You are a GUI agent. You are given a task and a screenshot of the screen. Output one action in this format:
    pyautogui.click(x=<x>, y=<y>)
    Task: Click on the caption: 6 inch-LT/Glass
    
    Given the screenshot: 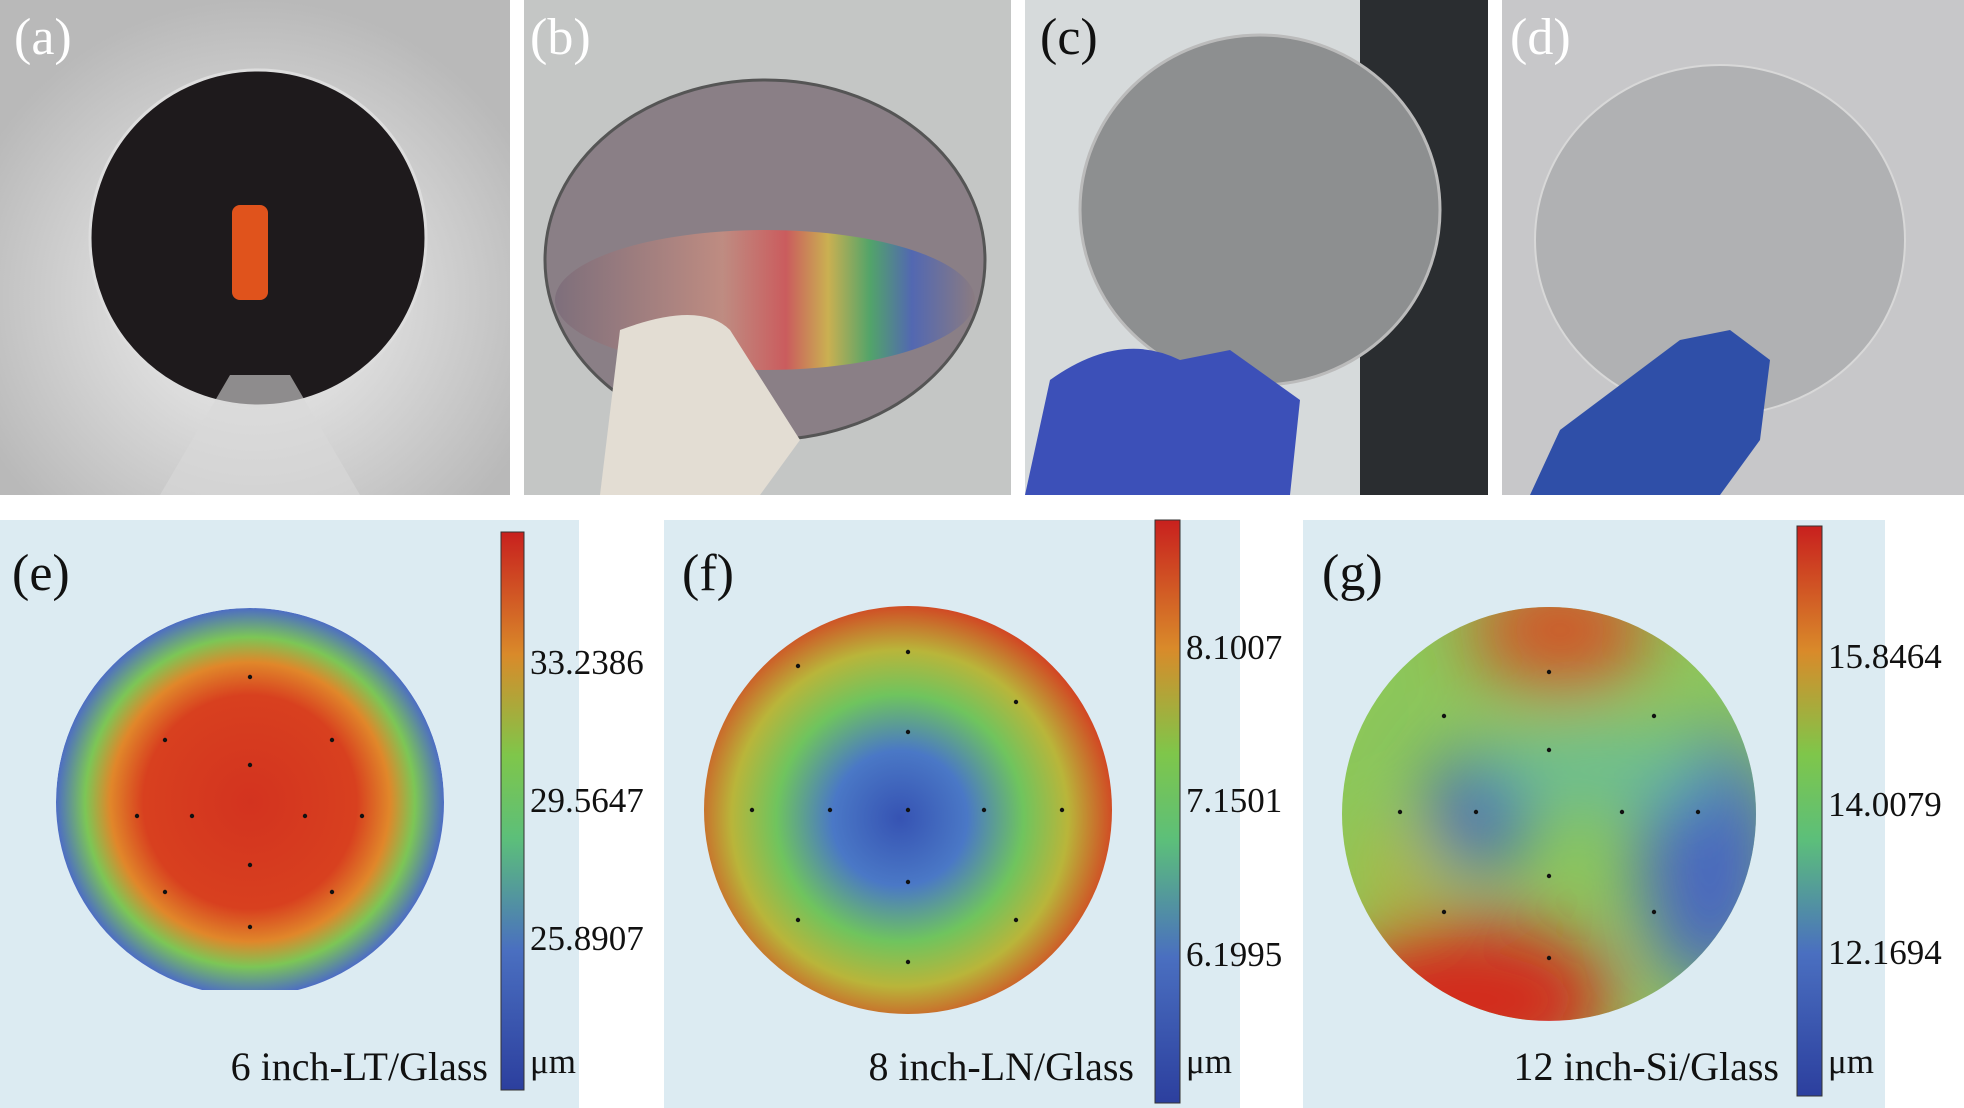 What is the action you would take?
    pyautogui.click(x=359, y=1066)
    